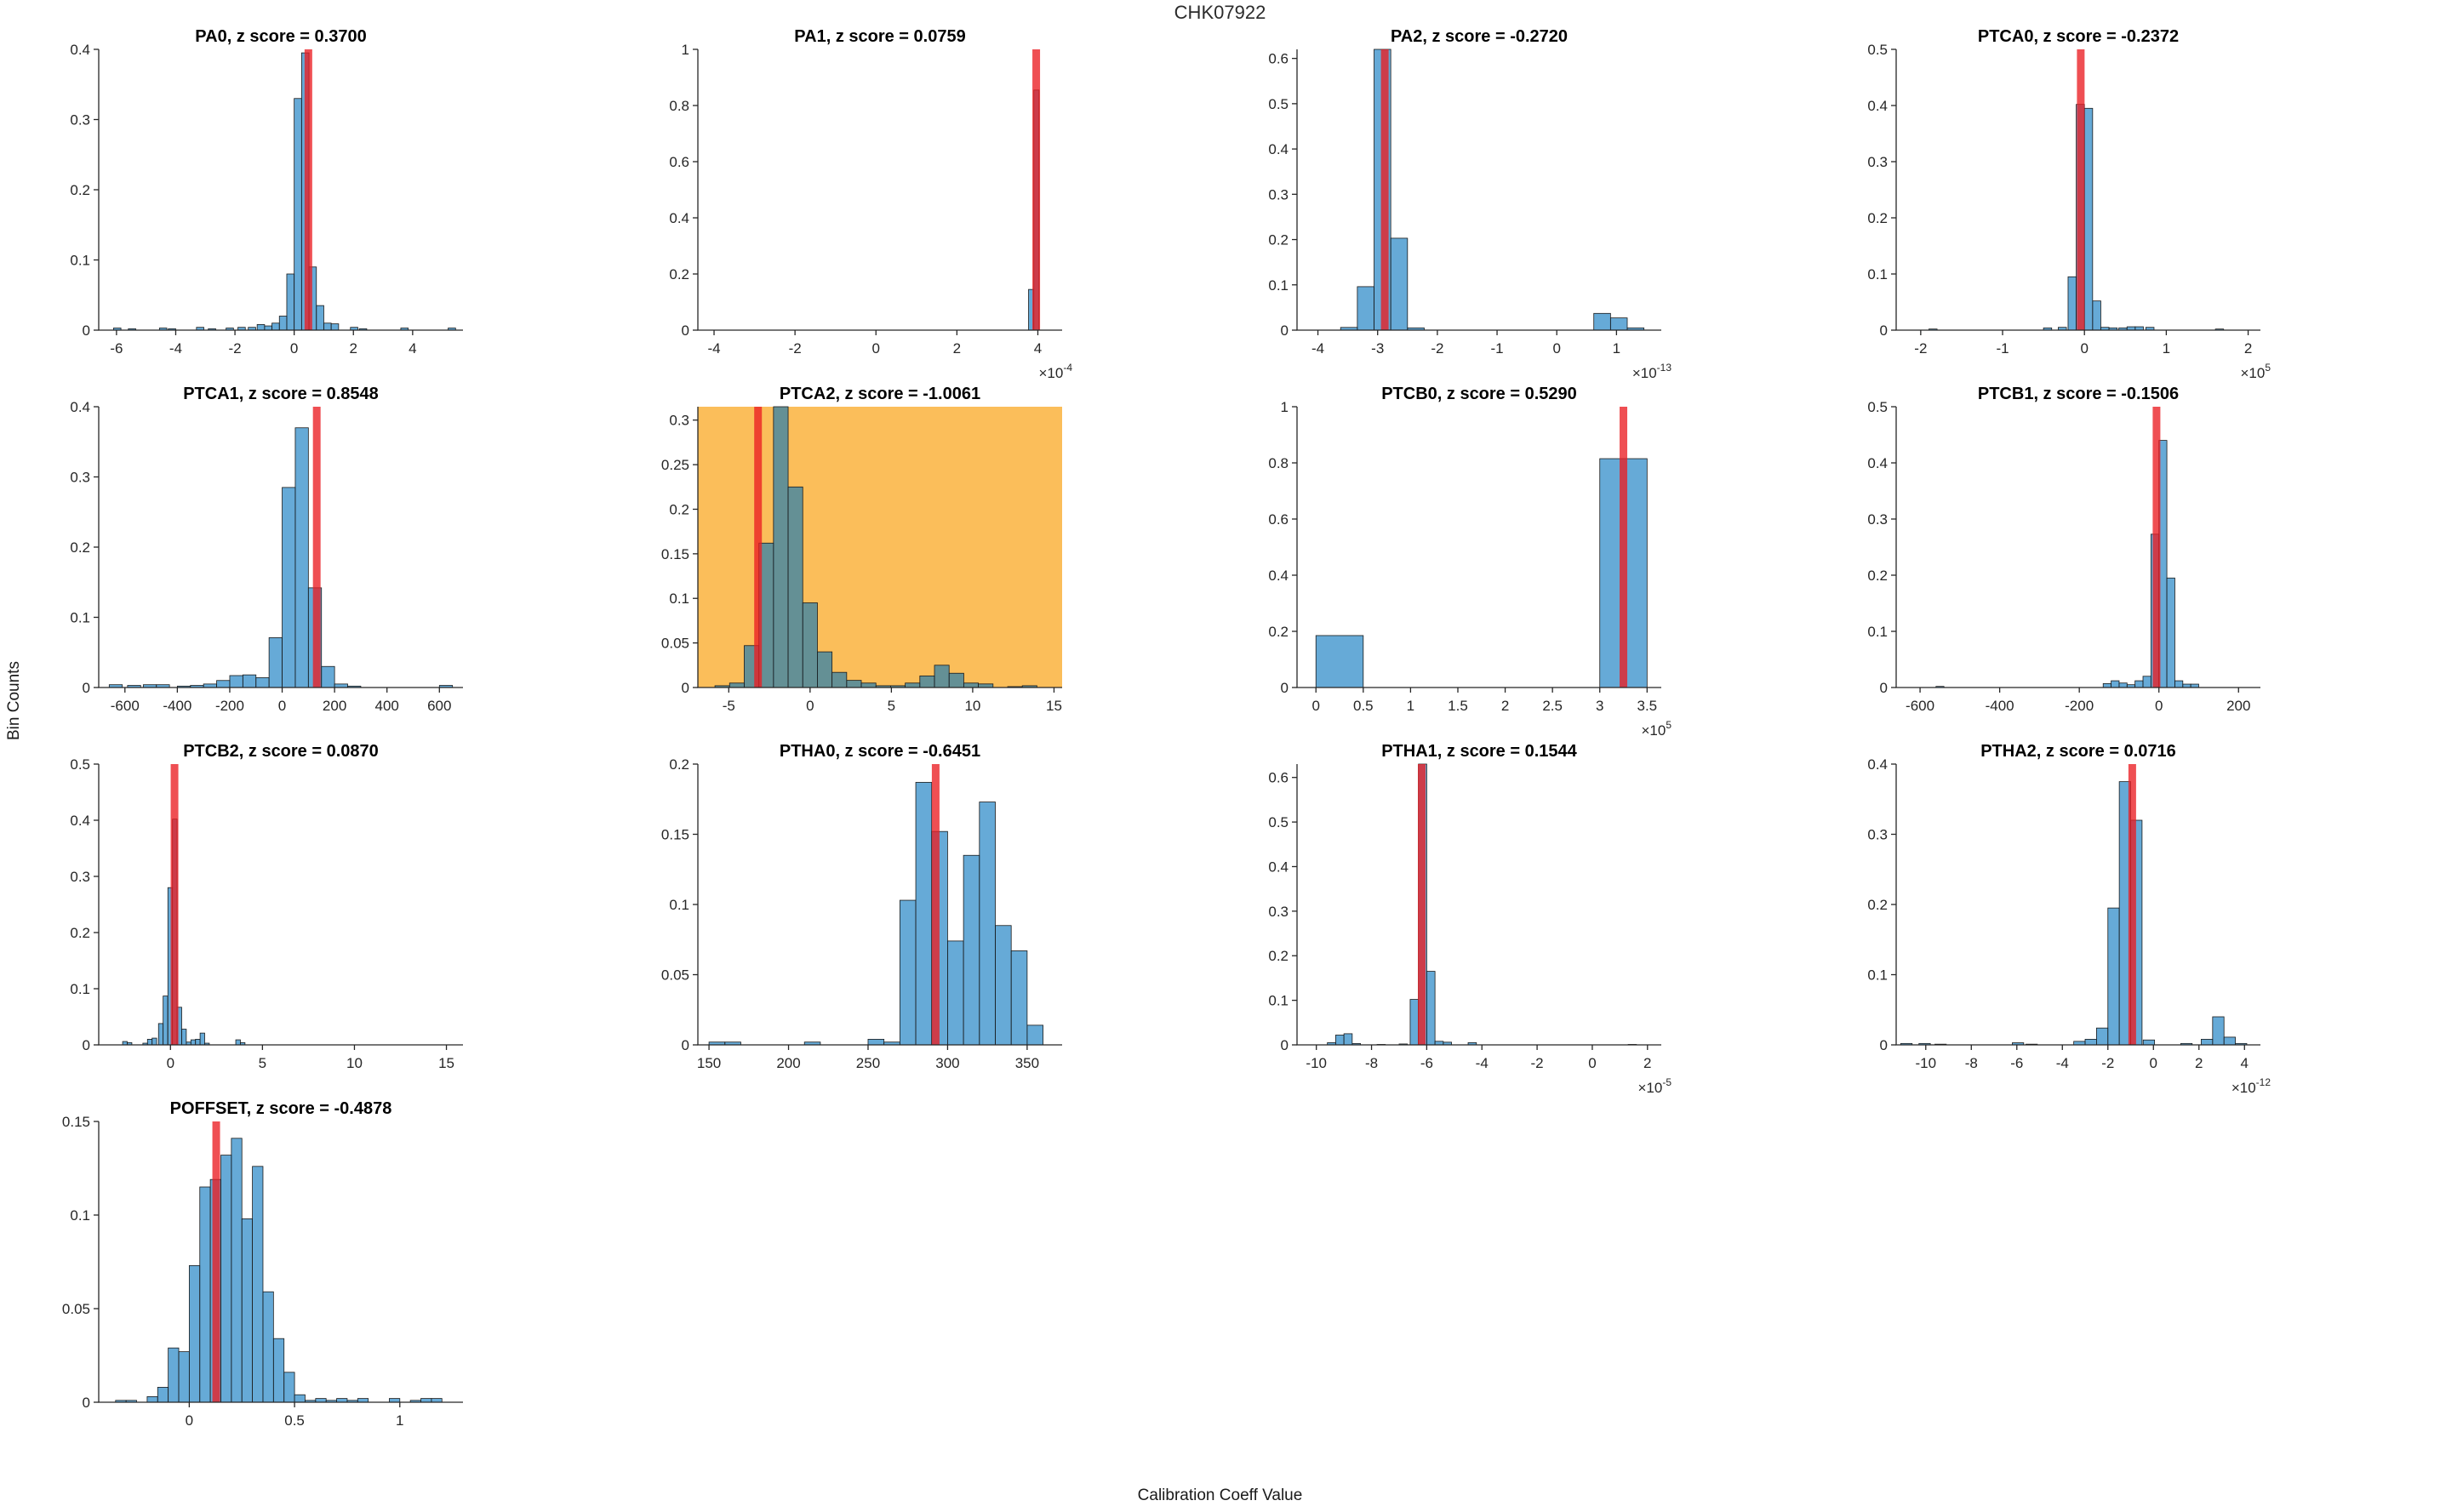  Describe the element at coordinates (2059, 199) in the screenshot. I see `axis-ticks: -2 -1 0 1 2 0 0.1 0.2 0.3 0.4 0.5` at that location.